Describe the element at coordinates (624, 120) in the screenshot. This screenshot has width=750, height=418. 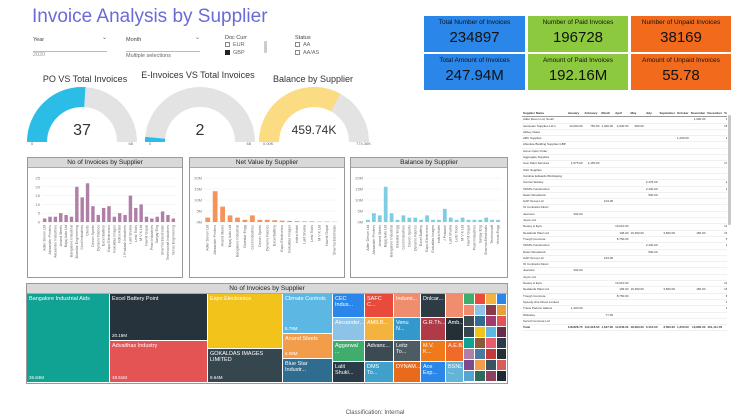
I see `matrix-row: Adler Devon Ltd, South 1,000.00 1,000.00` at that location.